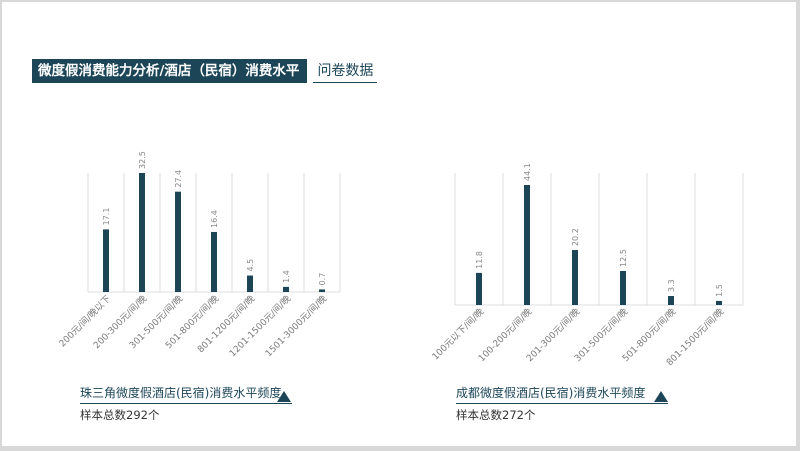 This screenshot has width=800, height=451. Describe the element at coordinates (286, 276) in the screenshot. I see `bar-value-label: 1.4` at that location.